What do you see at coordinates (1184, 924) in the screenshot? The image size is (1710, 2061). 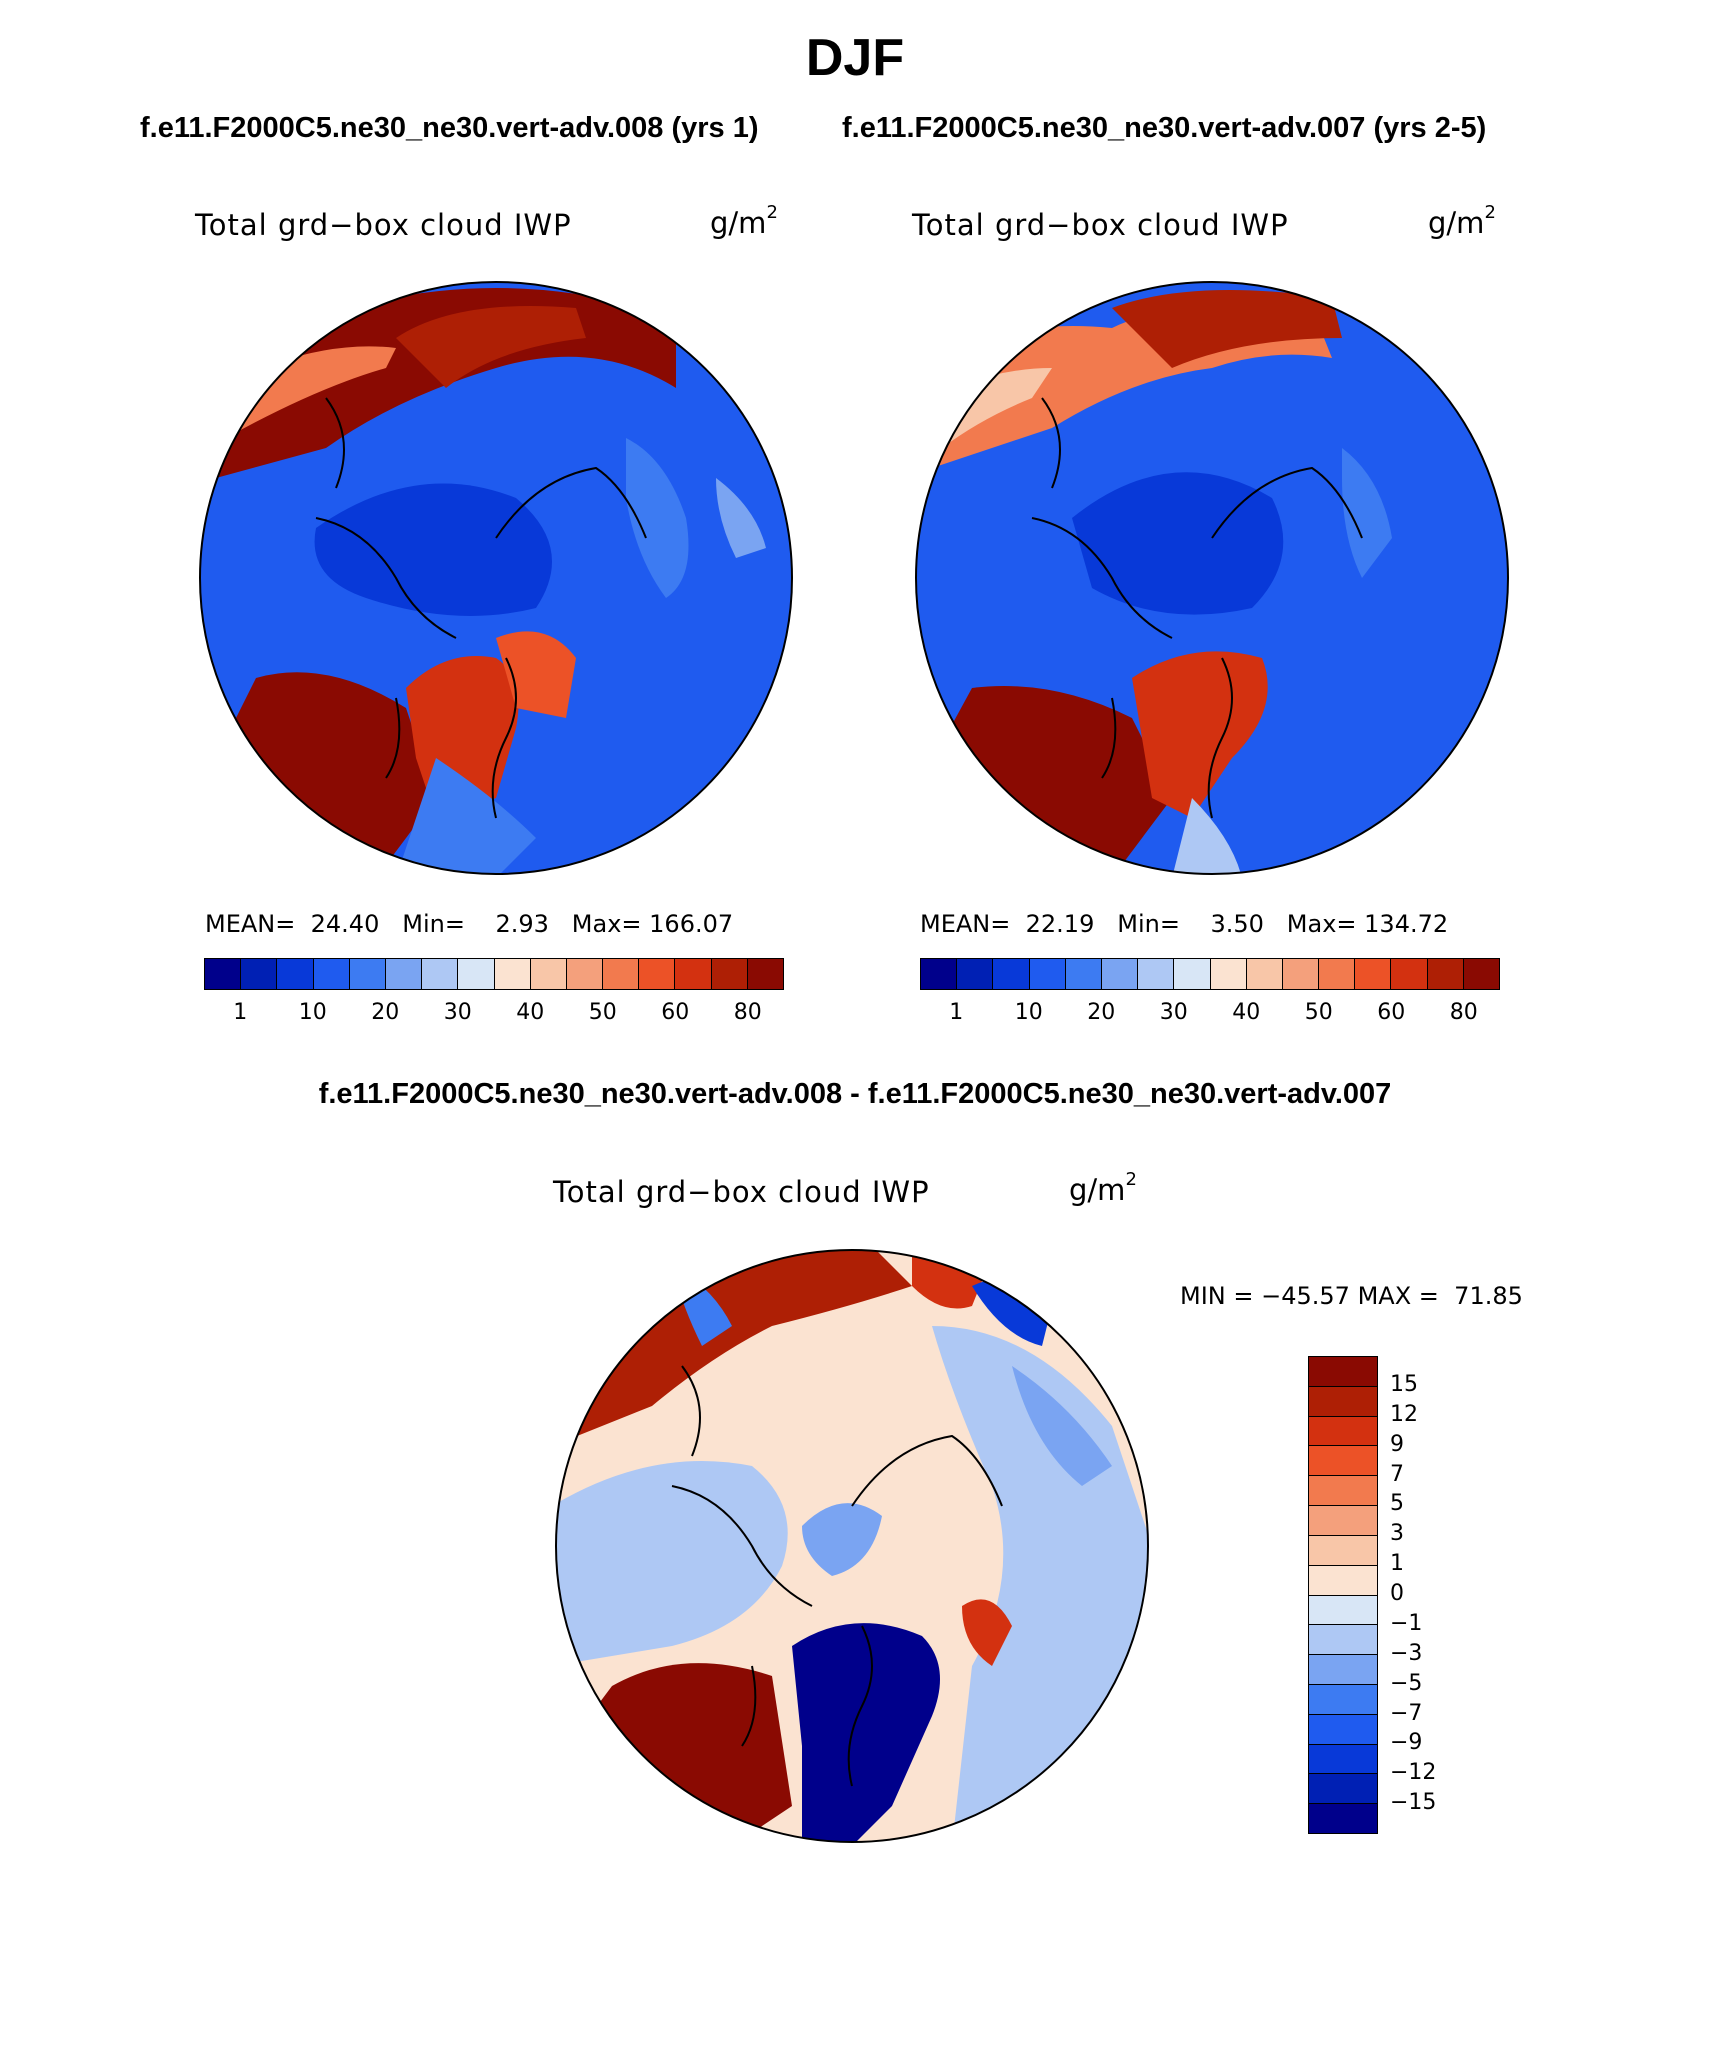 I see `panel-right-stats: MEAN= 22.19 Min= 3.50 Max= 134.72` at bounding box center [1184, 924].